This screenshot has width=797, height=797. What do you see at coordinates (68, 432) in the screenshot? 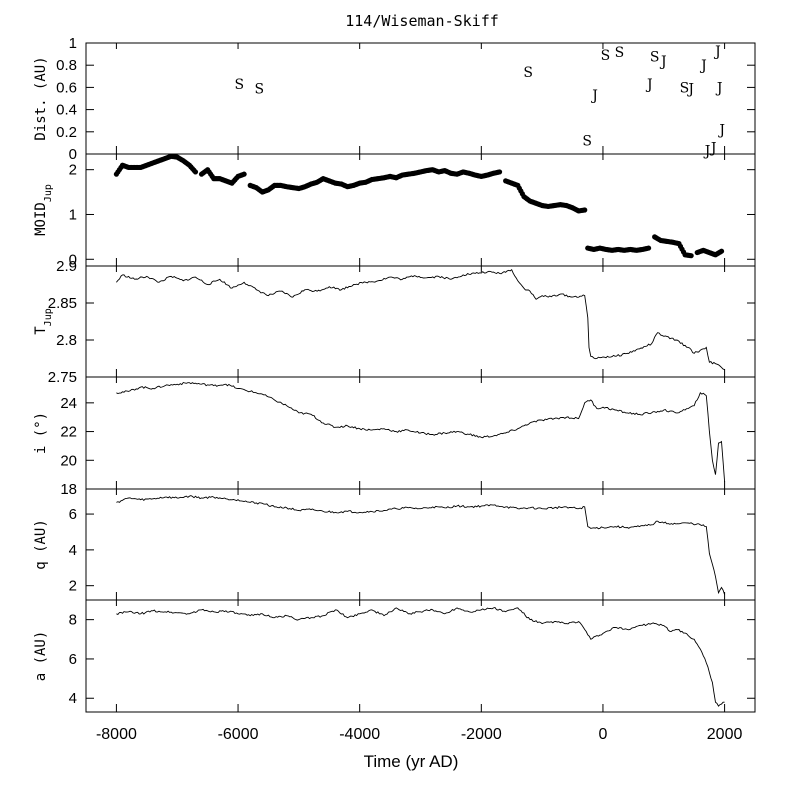
I see `y-tick-label: 22` at bounding box center [68, 432].